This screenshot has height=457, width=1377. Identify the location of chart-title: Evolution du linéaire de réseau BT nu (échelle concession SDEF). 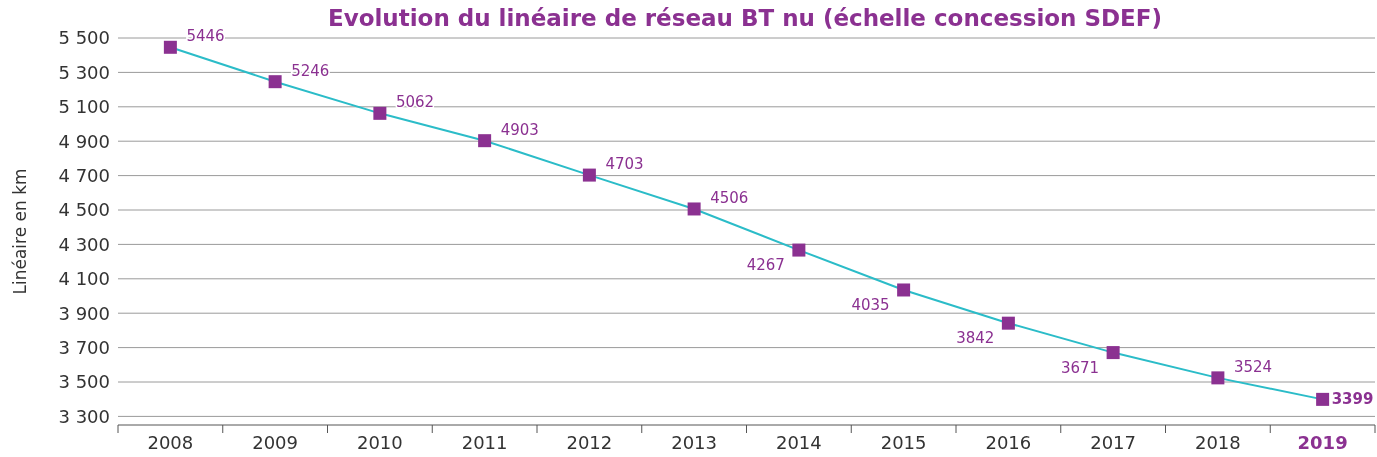
(745, 18).